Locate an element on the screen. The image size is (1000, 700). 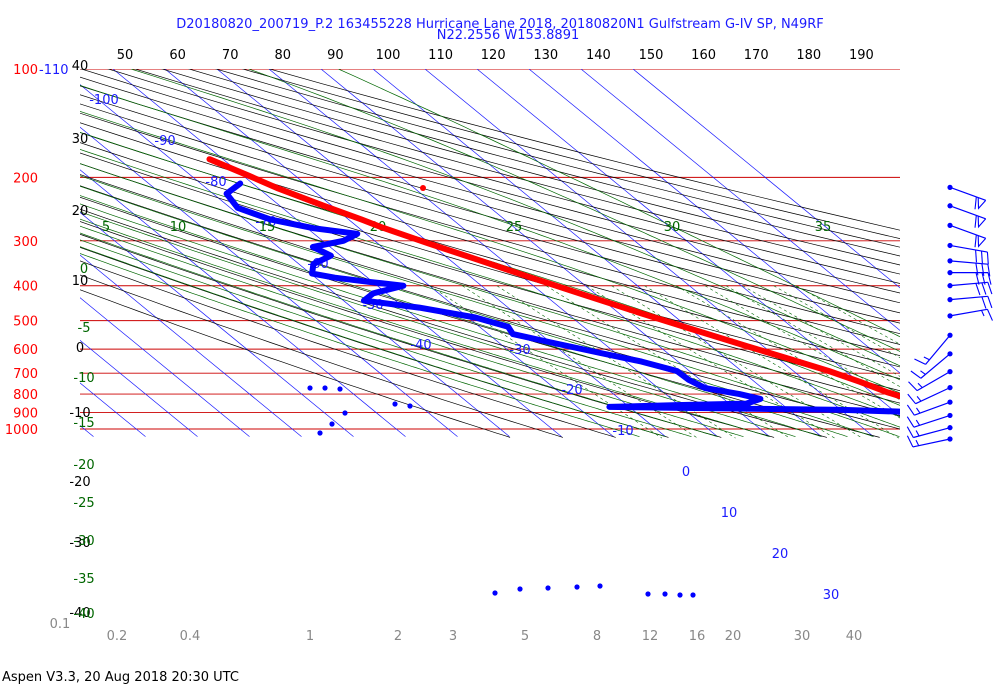
pressure-label: 800 is located at coordinates (25, 395).